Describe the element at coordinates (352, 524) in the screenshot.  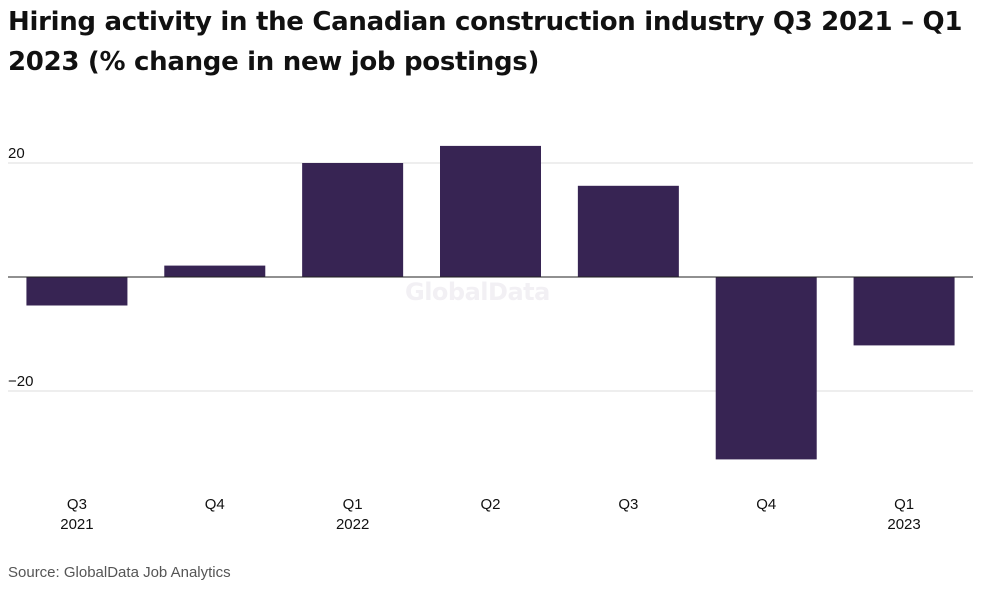
I see `x-tick-year-label: 2022` at that location.